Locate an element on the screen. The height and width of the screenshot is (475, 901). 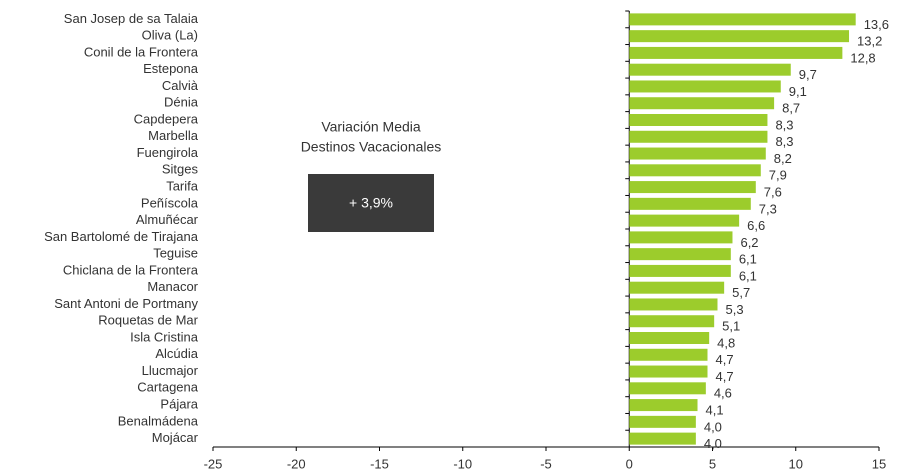
x-tick-label: -5 is located at coordinates (546, 463).